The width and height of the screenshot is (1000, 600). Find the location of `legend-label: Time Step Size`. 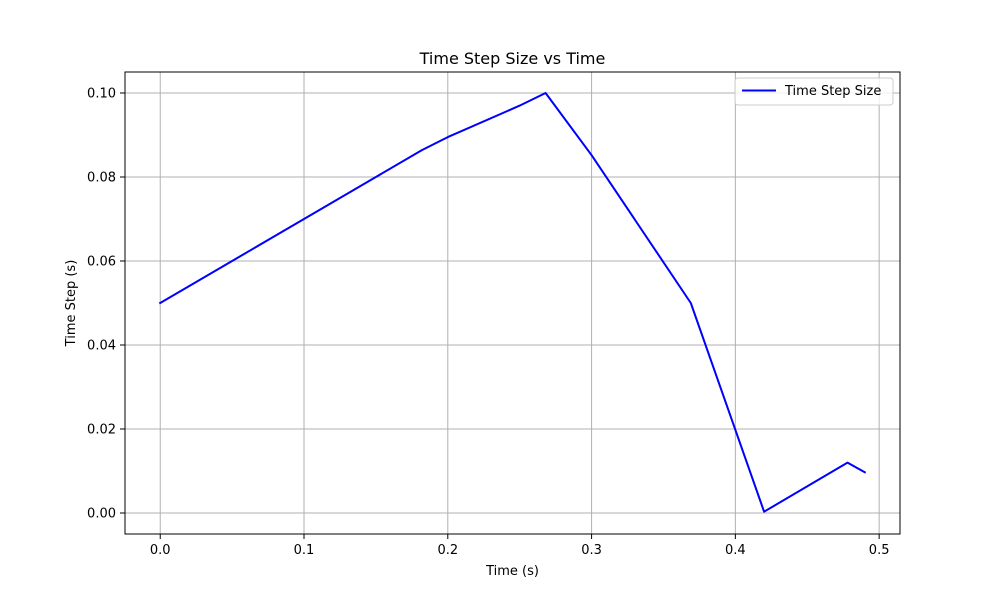

legend-label: Time Step Size is located at coordinates (832, 91).